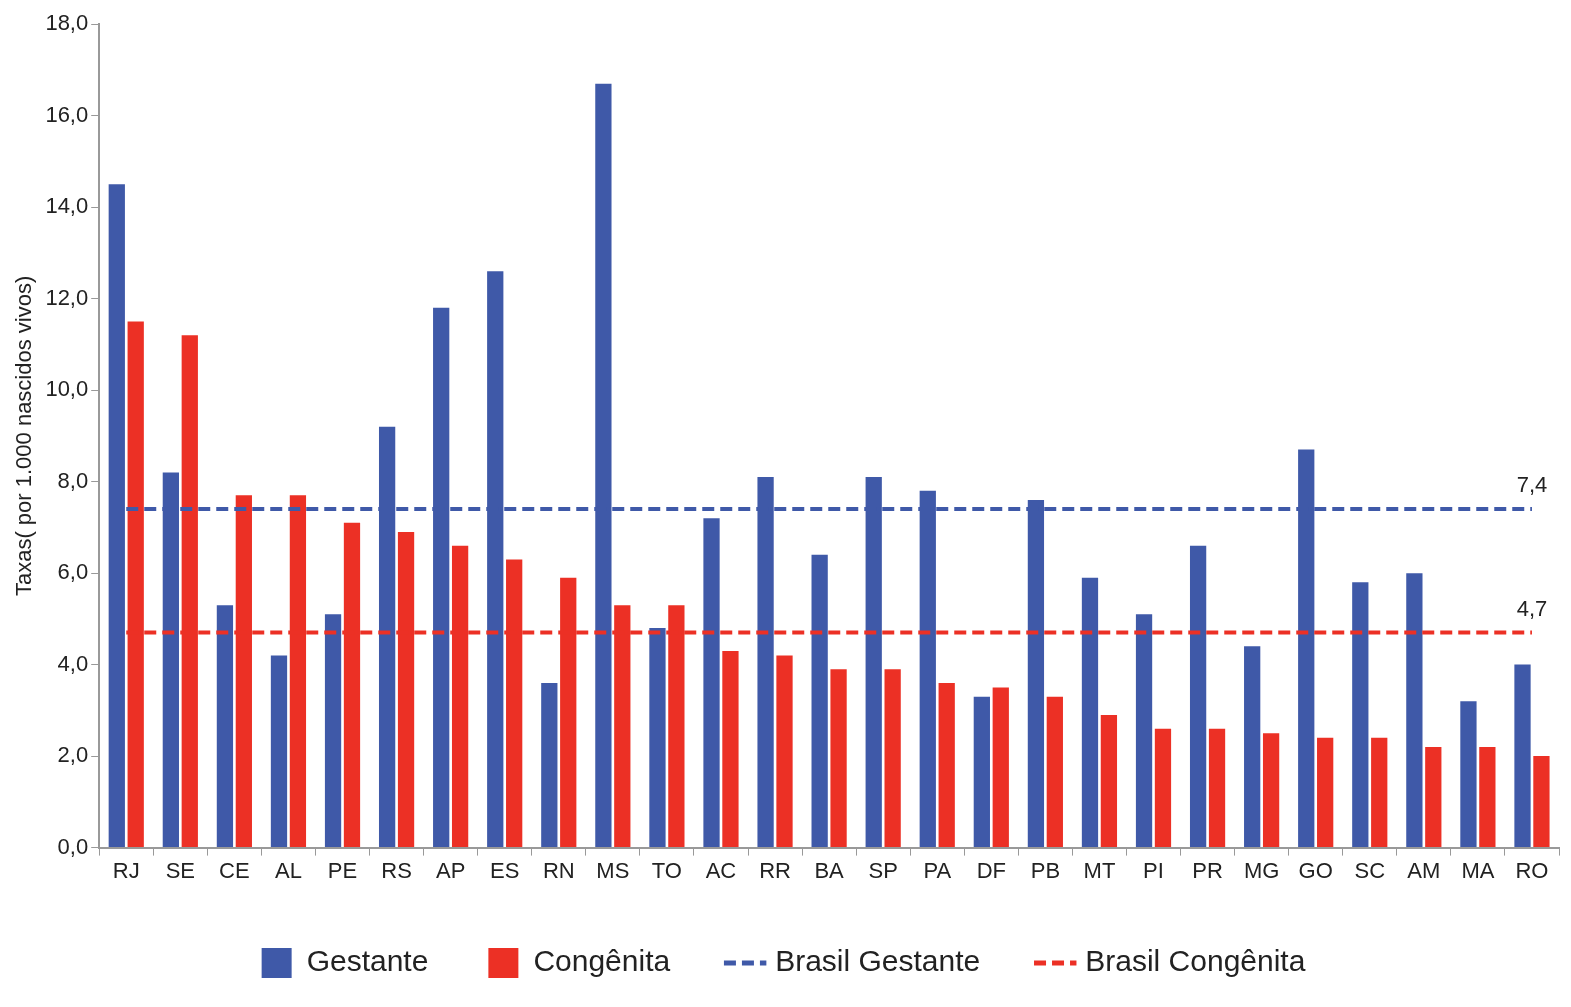  I want to click on x-tick-label: BA, so click(829, 870).